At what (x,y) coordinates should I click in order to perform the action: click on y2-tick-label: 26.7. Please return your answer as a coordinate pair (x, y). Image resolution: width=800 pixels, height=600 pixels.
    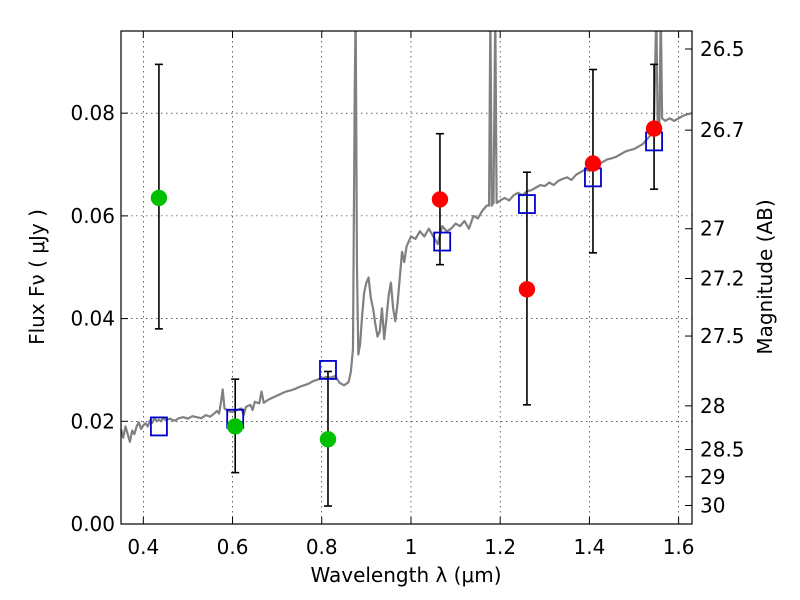
    Looking at the image, I should click on (722, 130).